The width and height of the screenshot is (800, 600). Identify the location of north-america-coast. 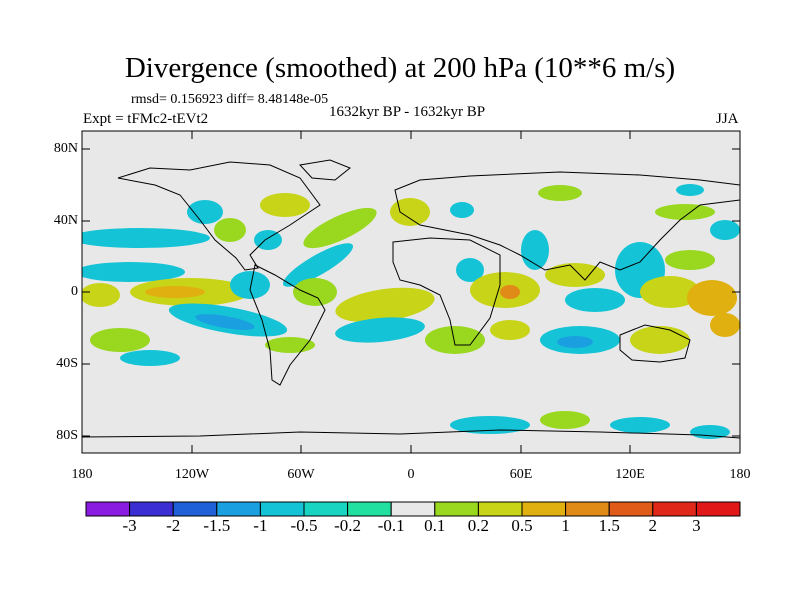
(219, 216).